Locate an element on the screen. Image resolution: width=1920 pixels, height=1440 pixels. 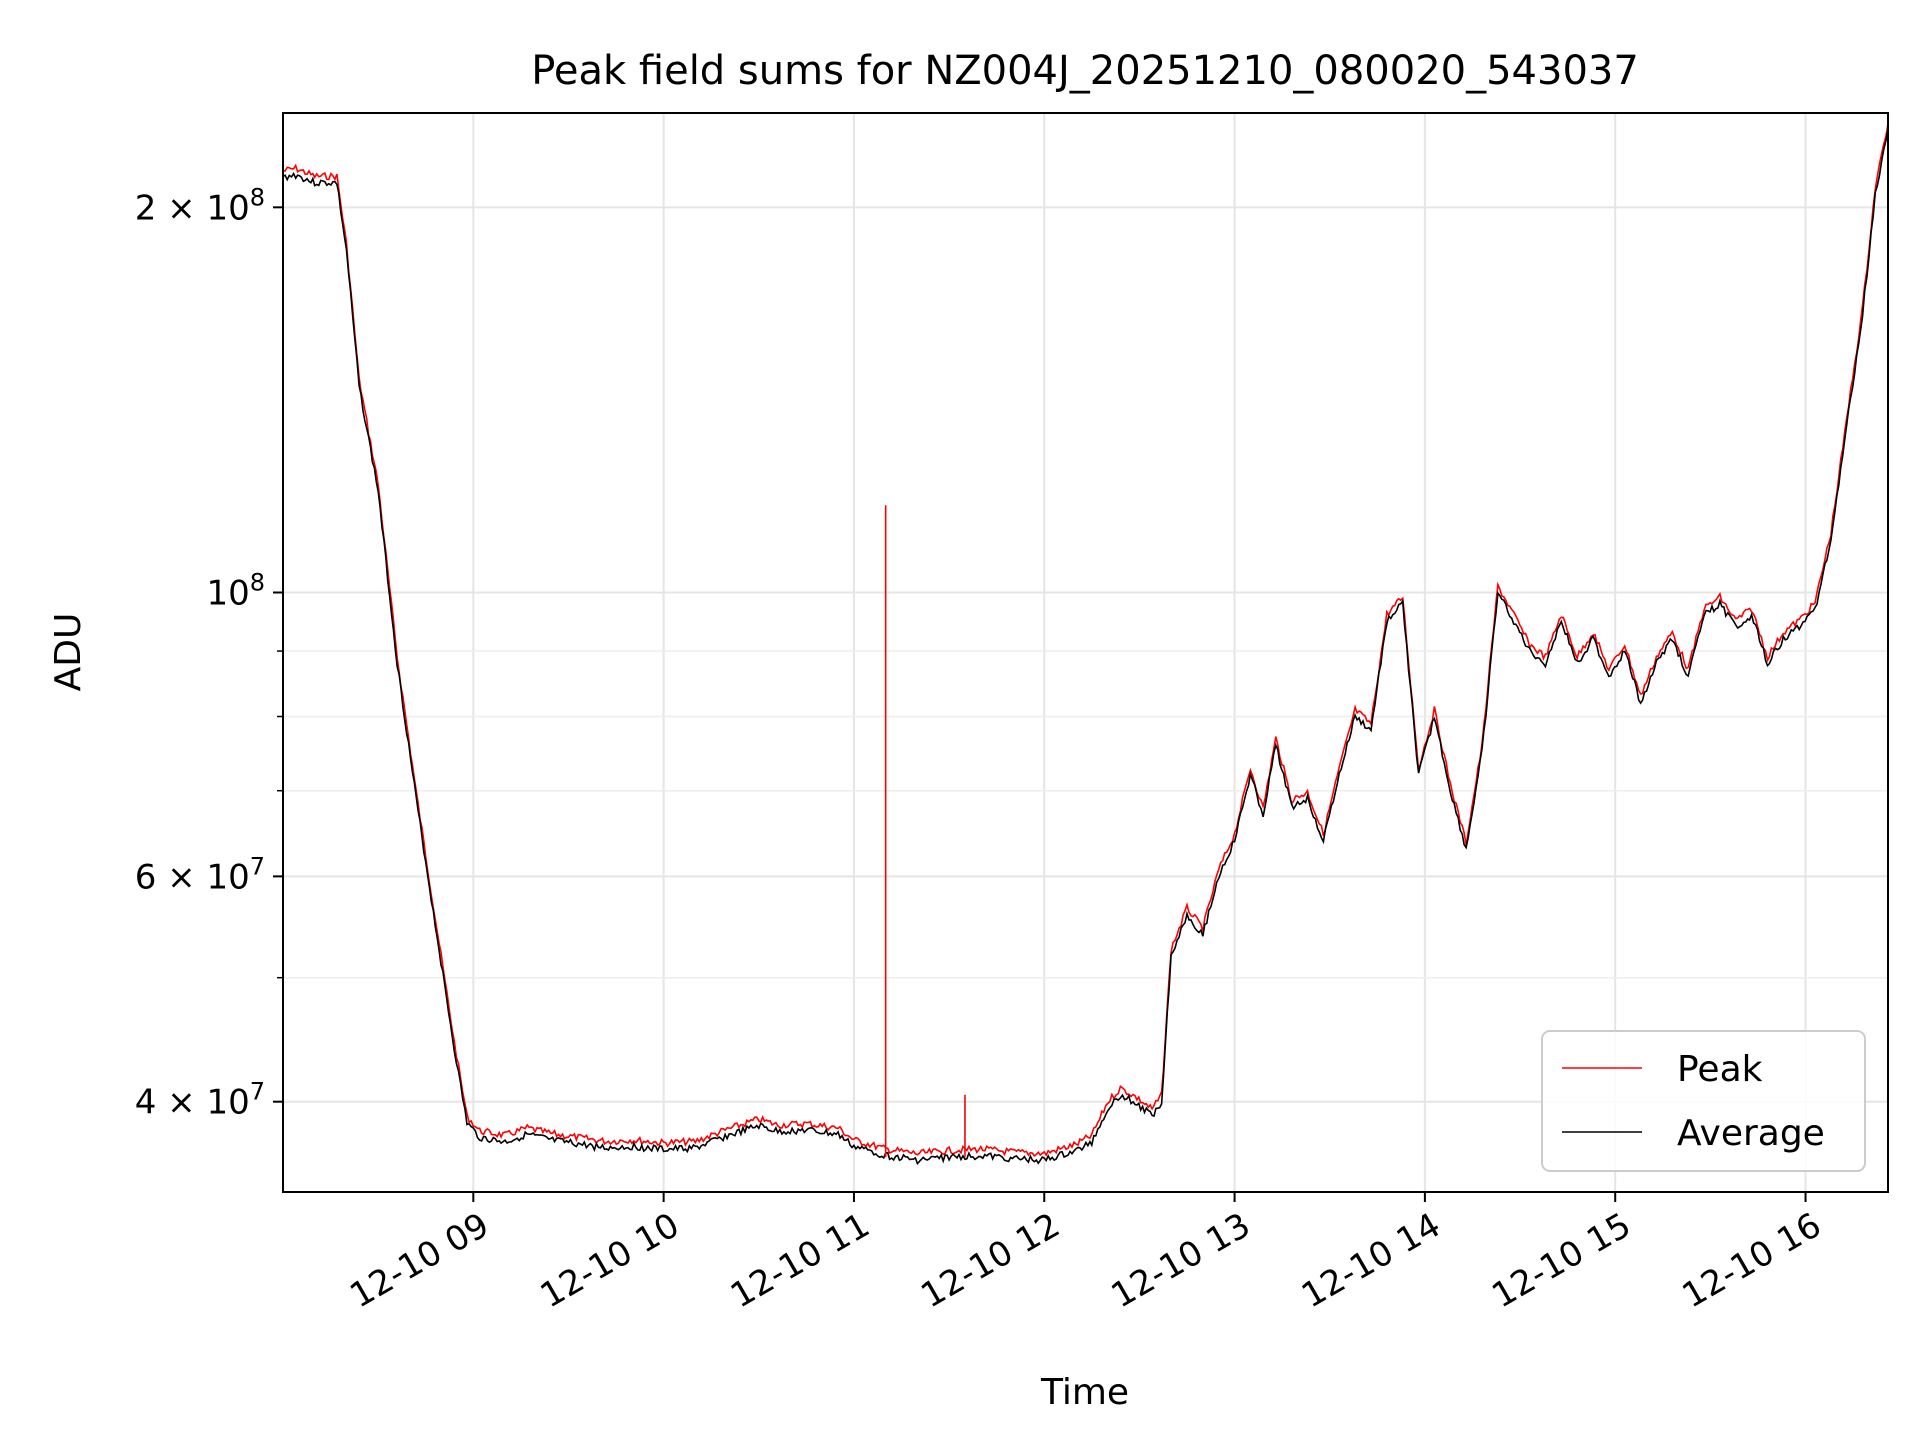
y-tick-label: 6 × 107 is located at coordinates (200, 874).